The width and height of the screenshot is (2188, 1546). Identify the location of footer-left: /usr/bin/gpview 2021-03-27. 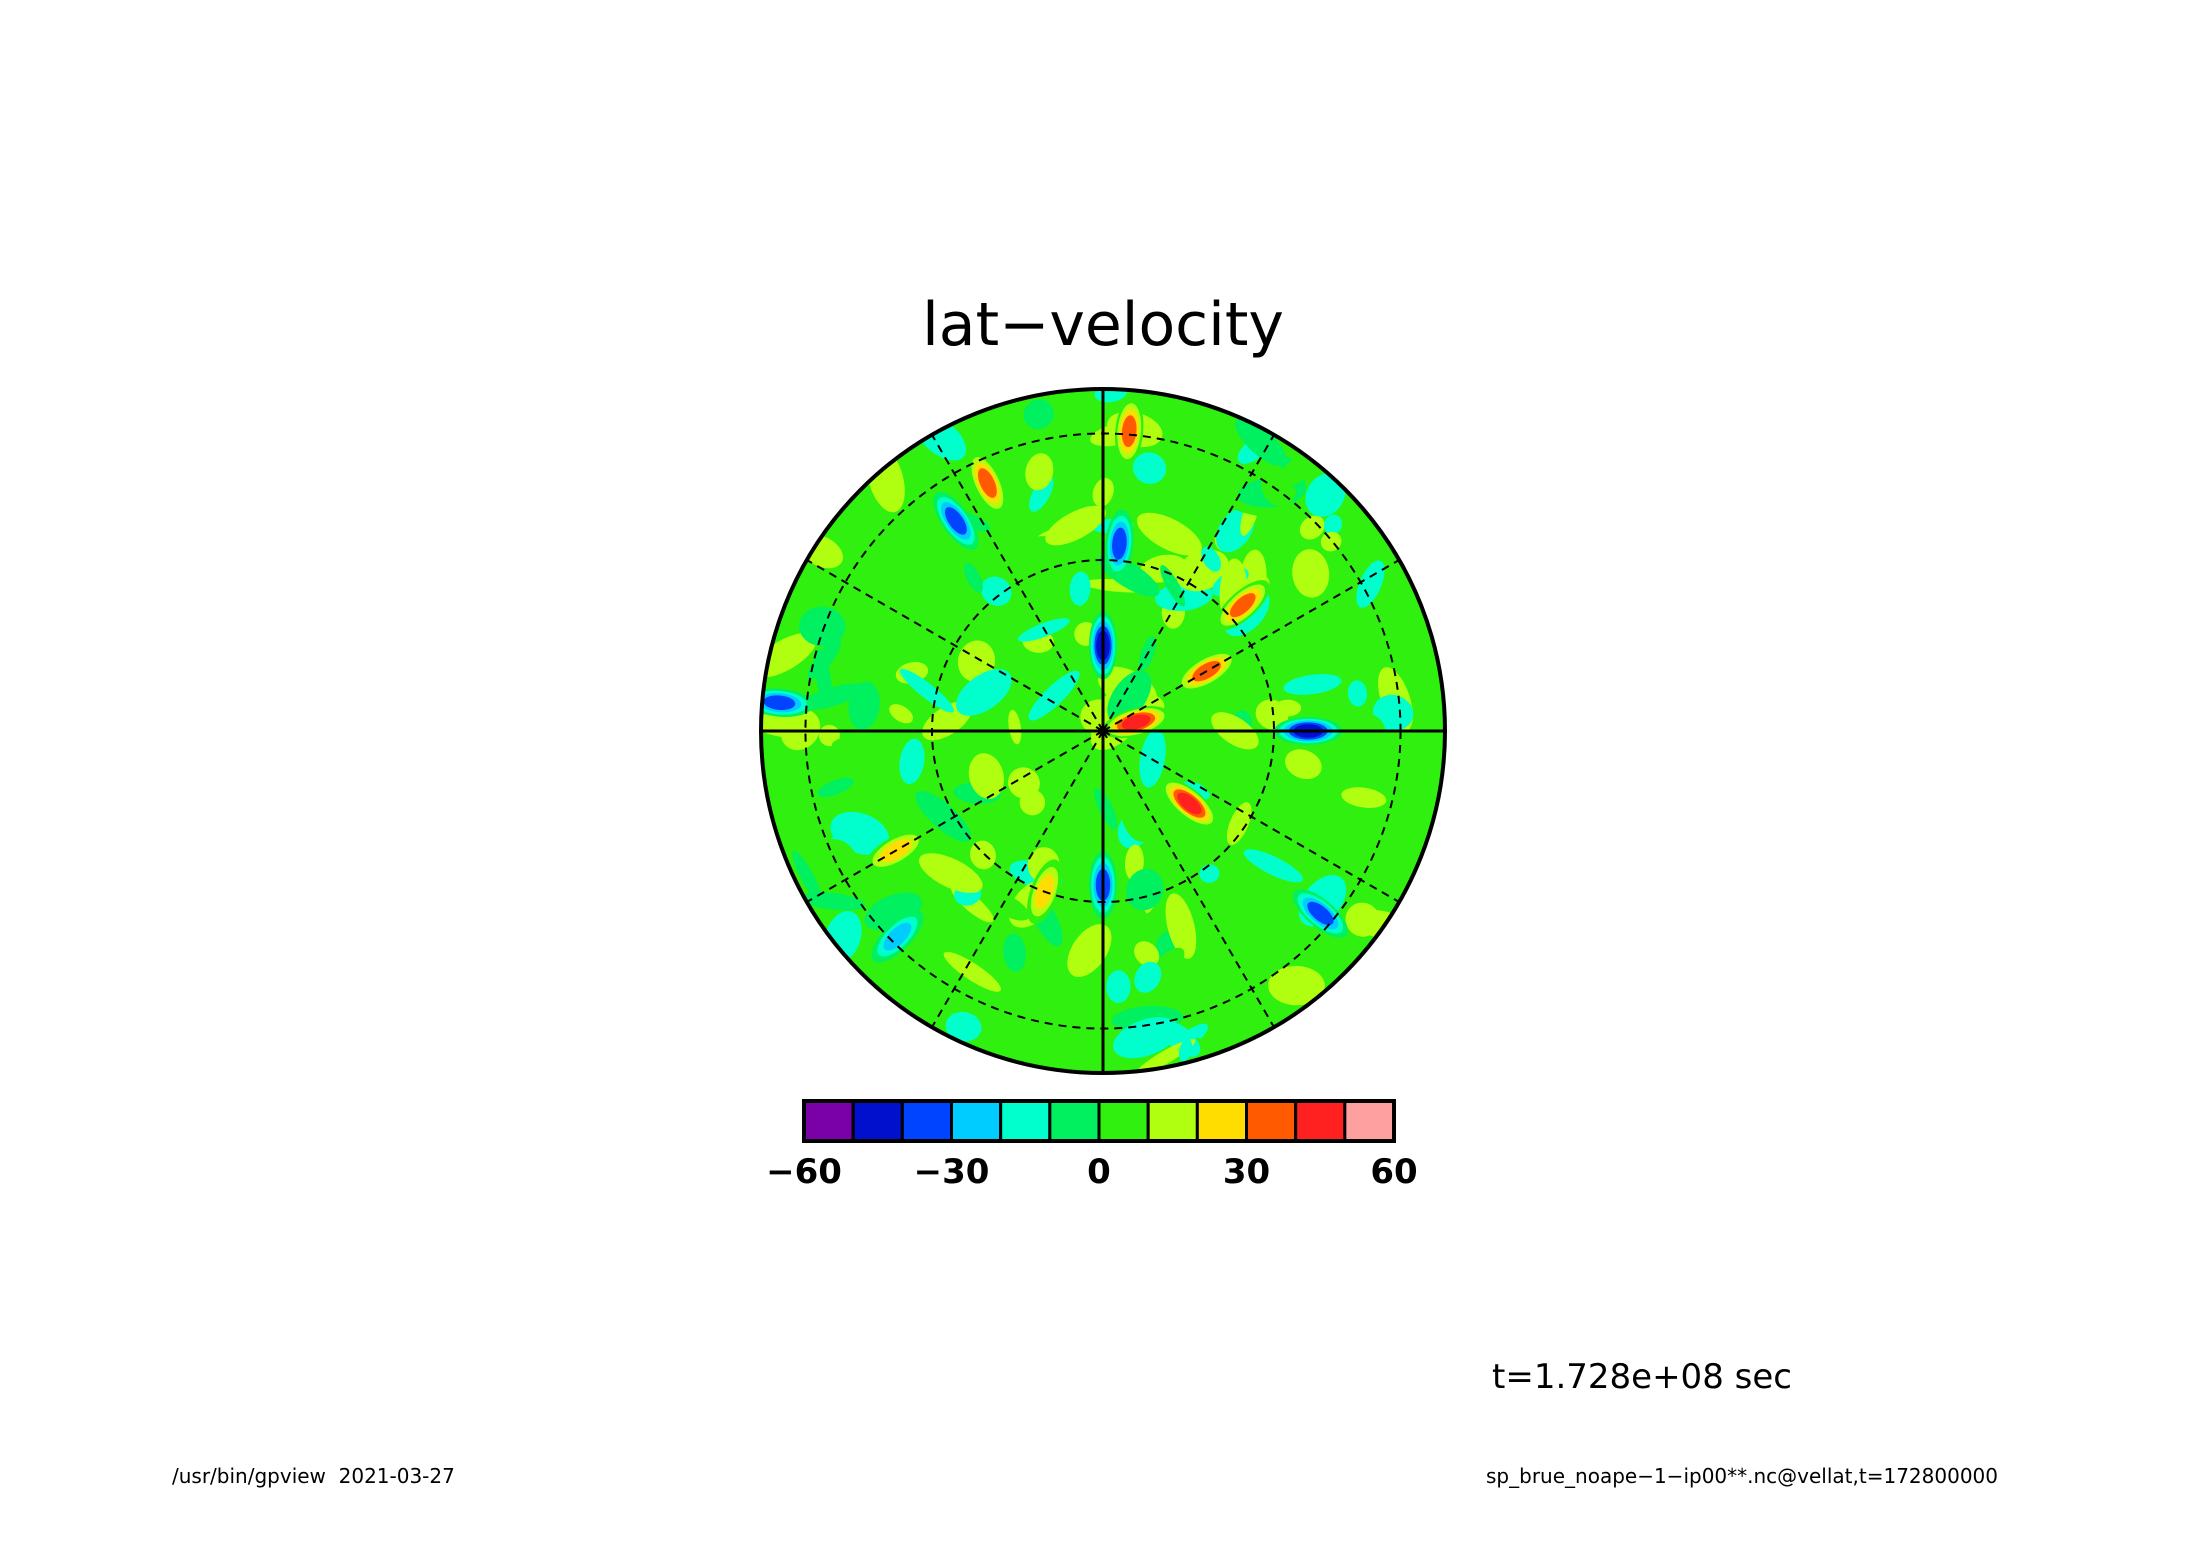
(313, 1476).